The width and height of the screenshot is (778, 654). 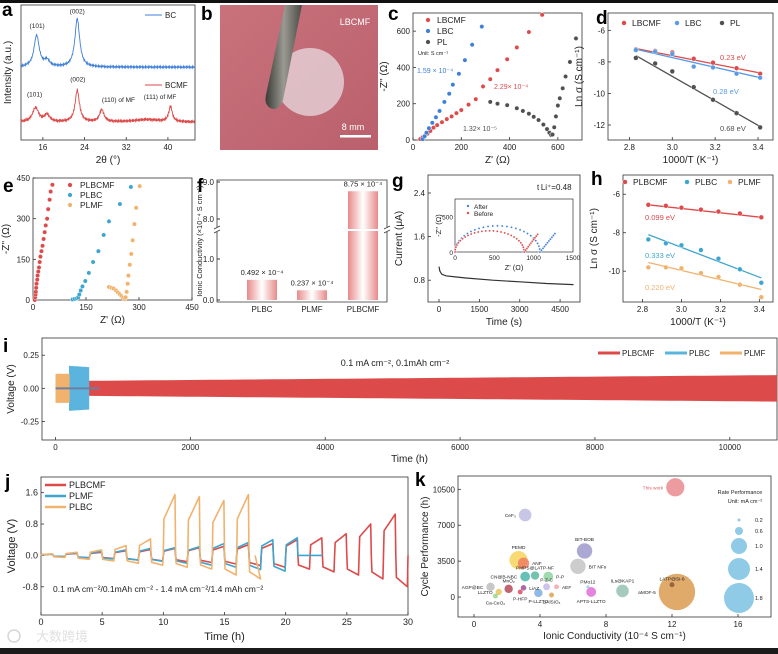 What do you see at coordinates (546, 580) in the screenshot?
I see `bubble-label: P-Z-C` at bounding box center [546, 580].